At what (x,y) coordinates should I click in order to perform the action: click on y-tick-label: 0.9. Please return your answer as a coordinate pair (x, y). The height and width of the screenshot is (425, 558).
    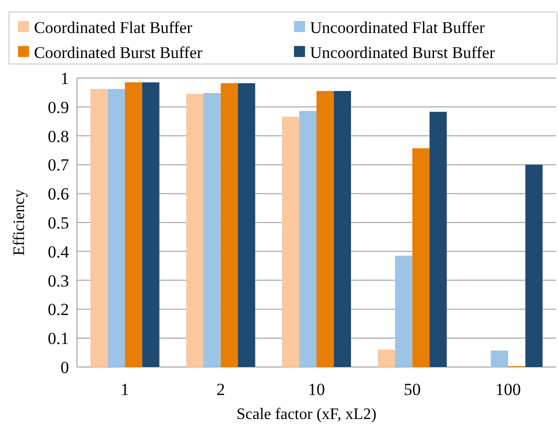
    Looking at the image, I should click on (58, 107).